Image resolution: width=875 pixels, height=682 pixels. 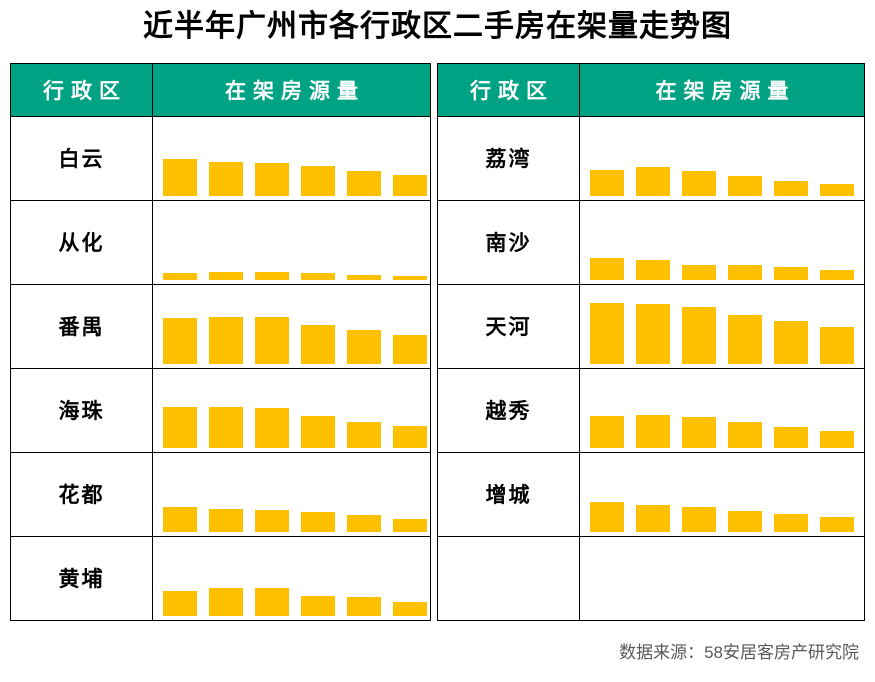 I want to click on district-cell, so click(x=509, y=578).